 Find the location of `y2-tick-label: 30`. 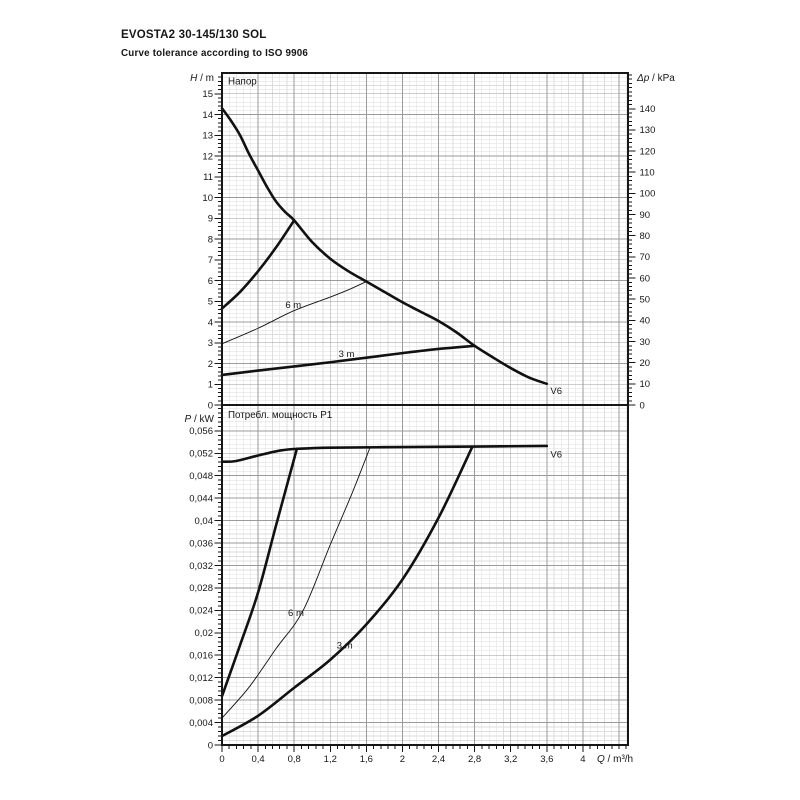

y2-tick-label: 30 is located at coordinates (645, 342).